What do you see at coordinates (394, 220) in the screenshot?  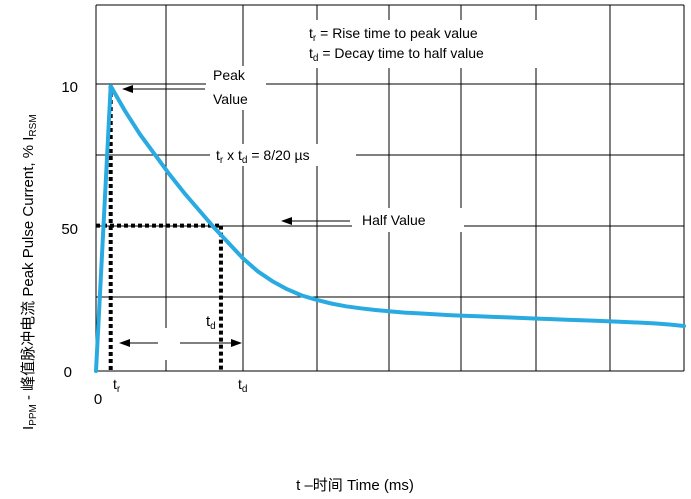 I see `half-value-label: Half Value` at bounding box center [394, 220].